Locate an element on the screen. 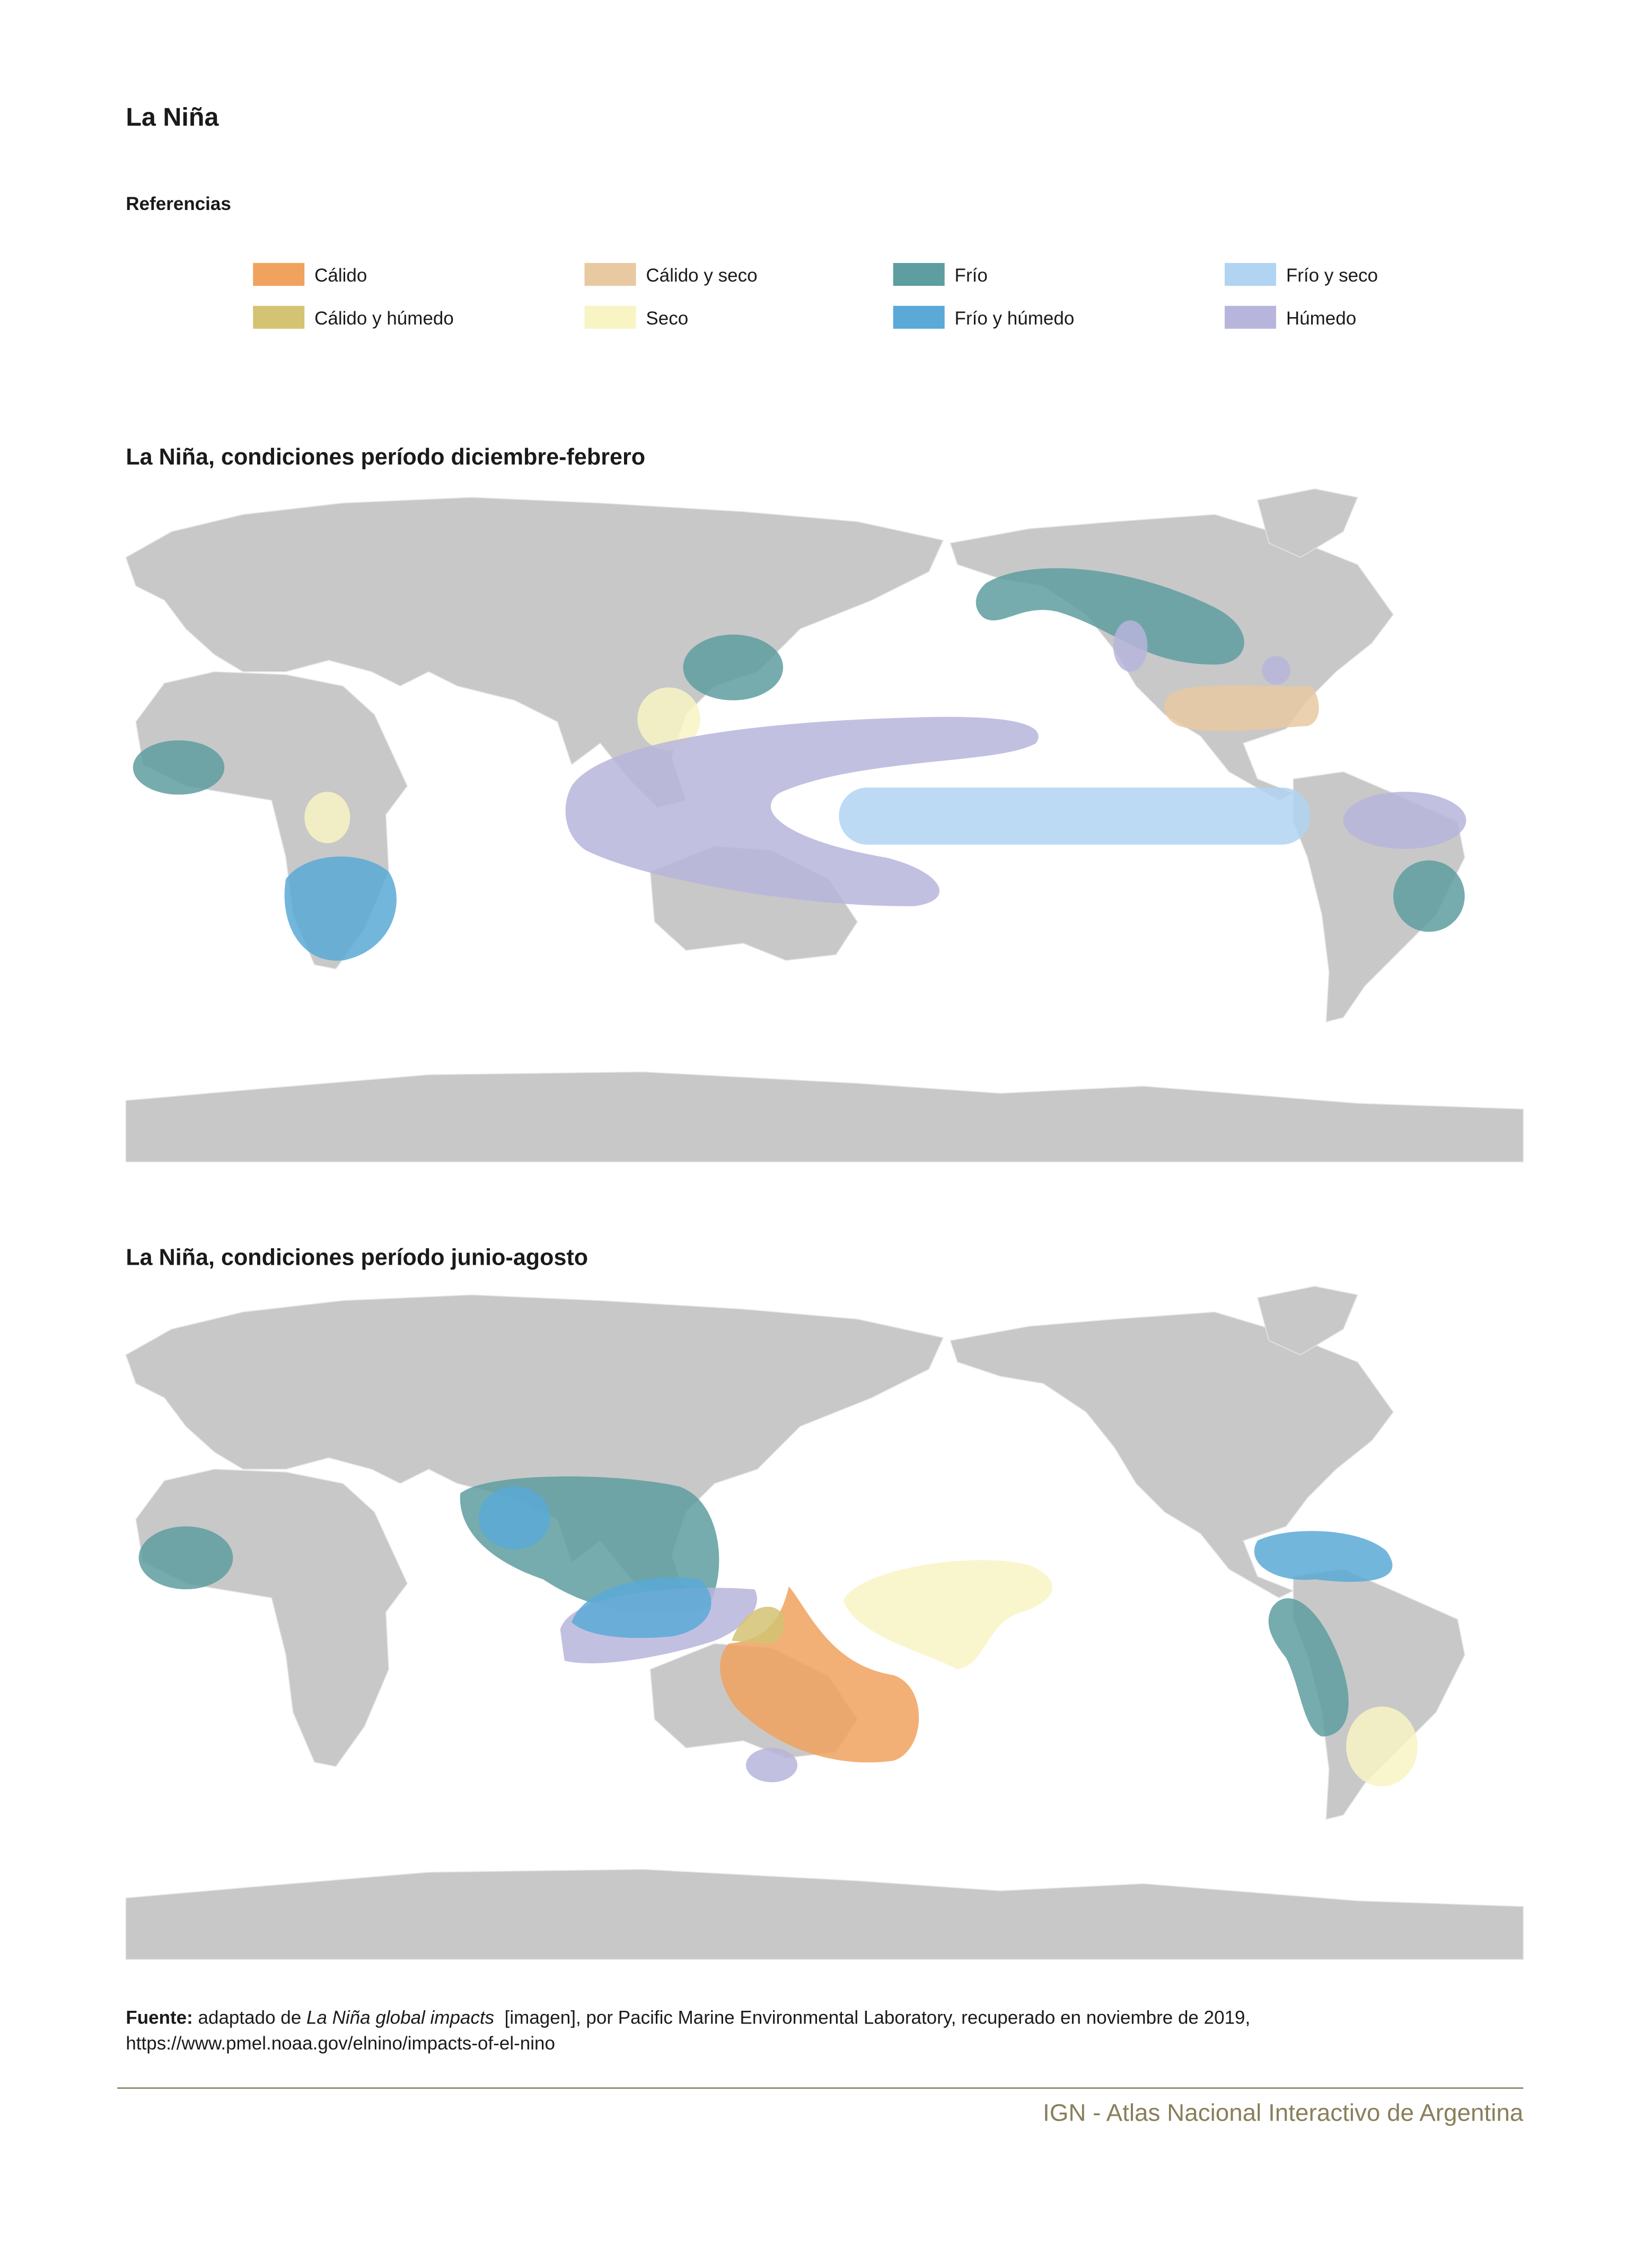 The width and height of the screenshot is (1652, 2251). legend-label: Cálido y húmedo is located at coordinates (384, 318).